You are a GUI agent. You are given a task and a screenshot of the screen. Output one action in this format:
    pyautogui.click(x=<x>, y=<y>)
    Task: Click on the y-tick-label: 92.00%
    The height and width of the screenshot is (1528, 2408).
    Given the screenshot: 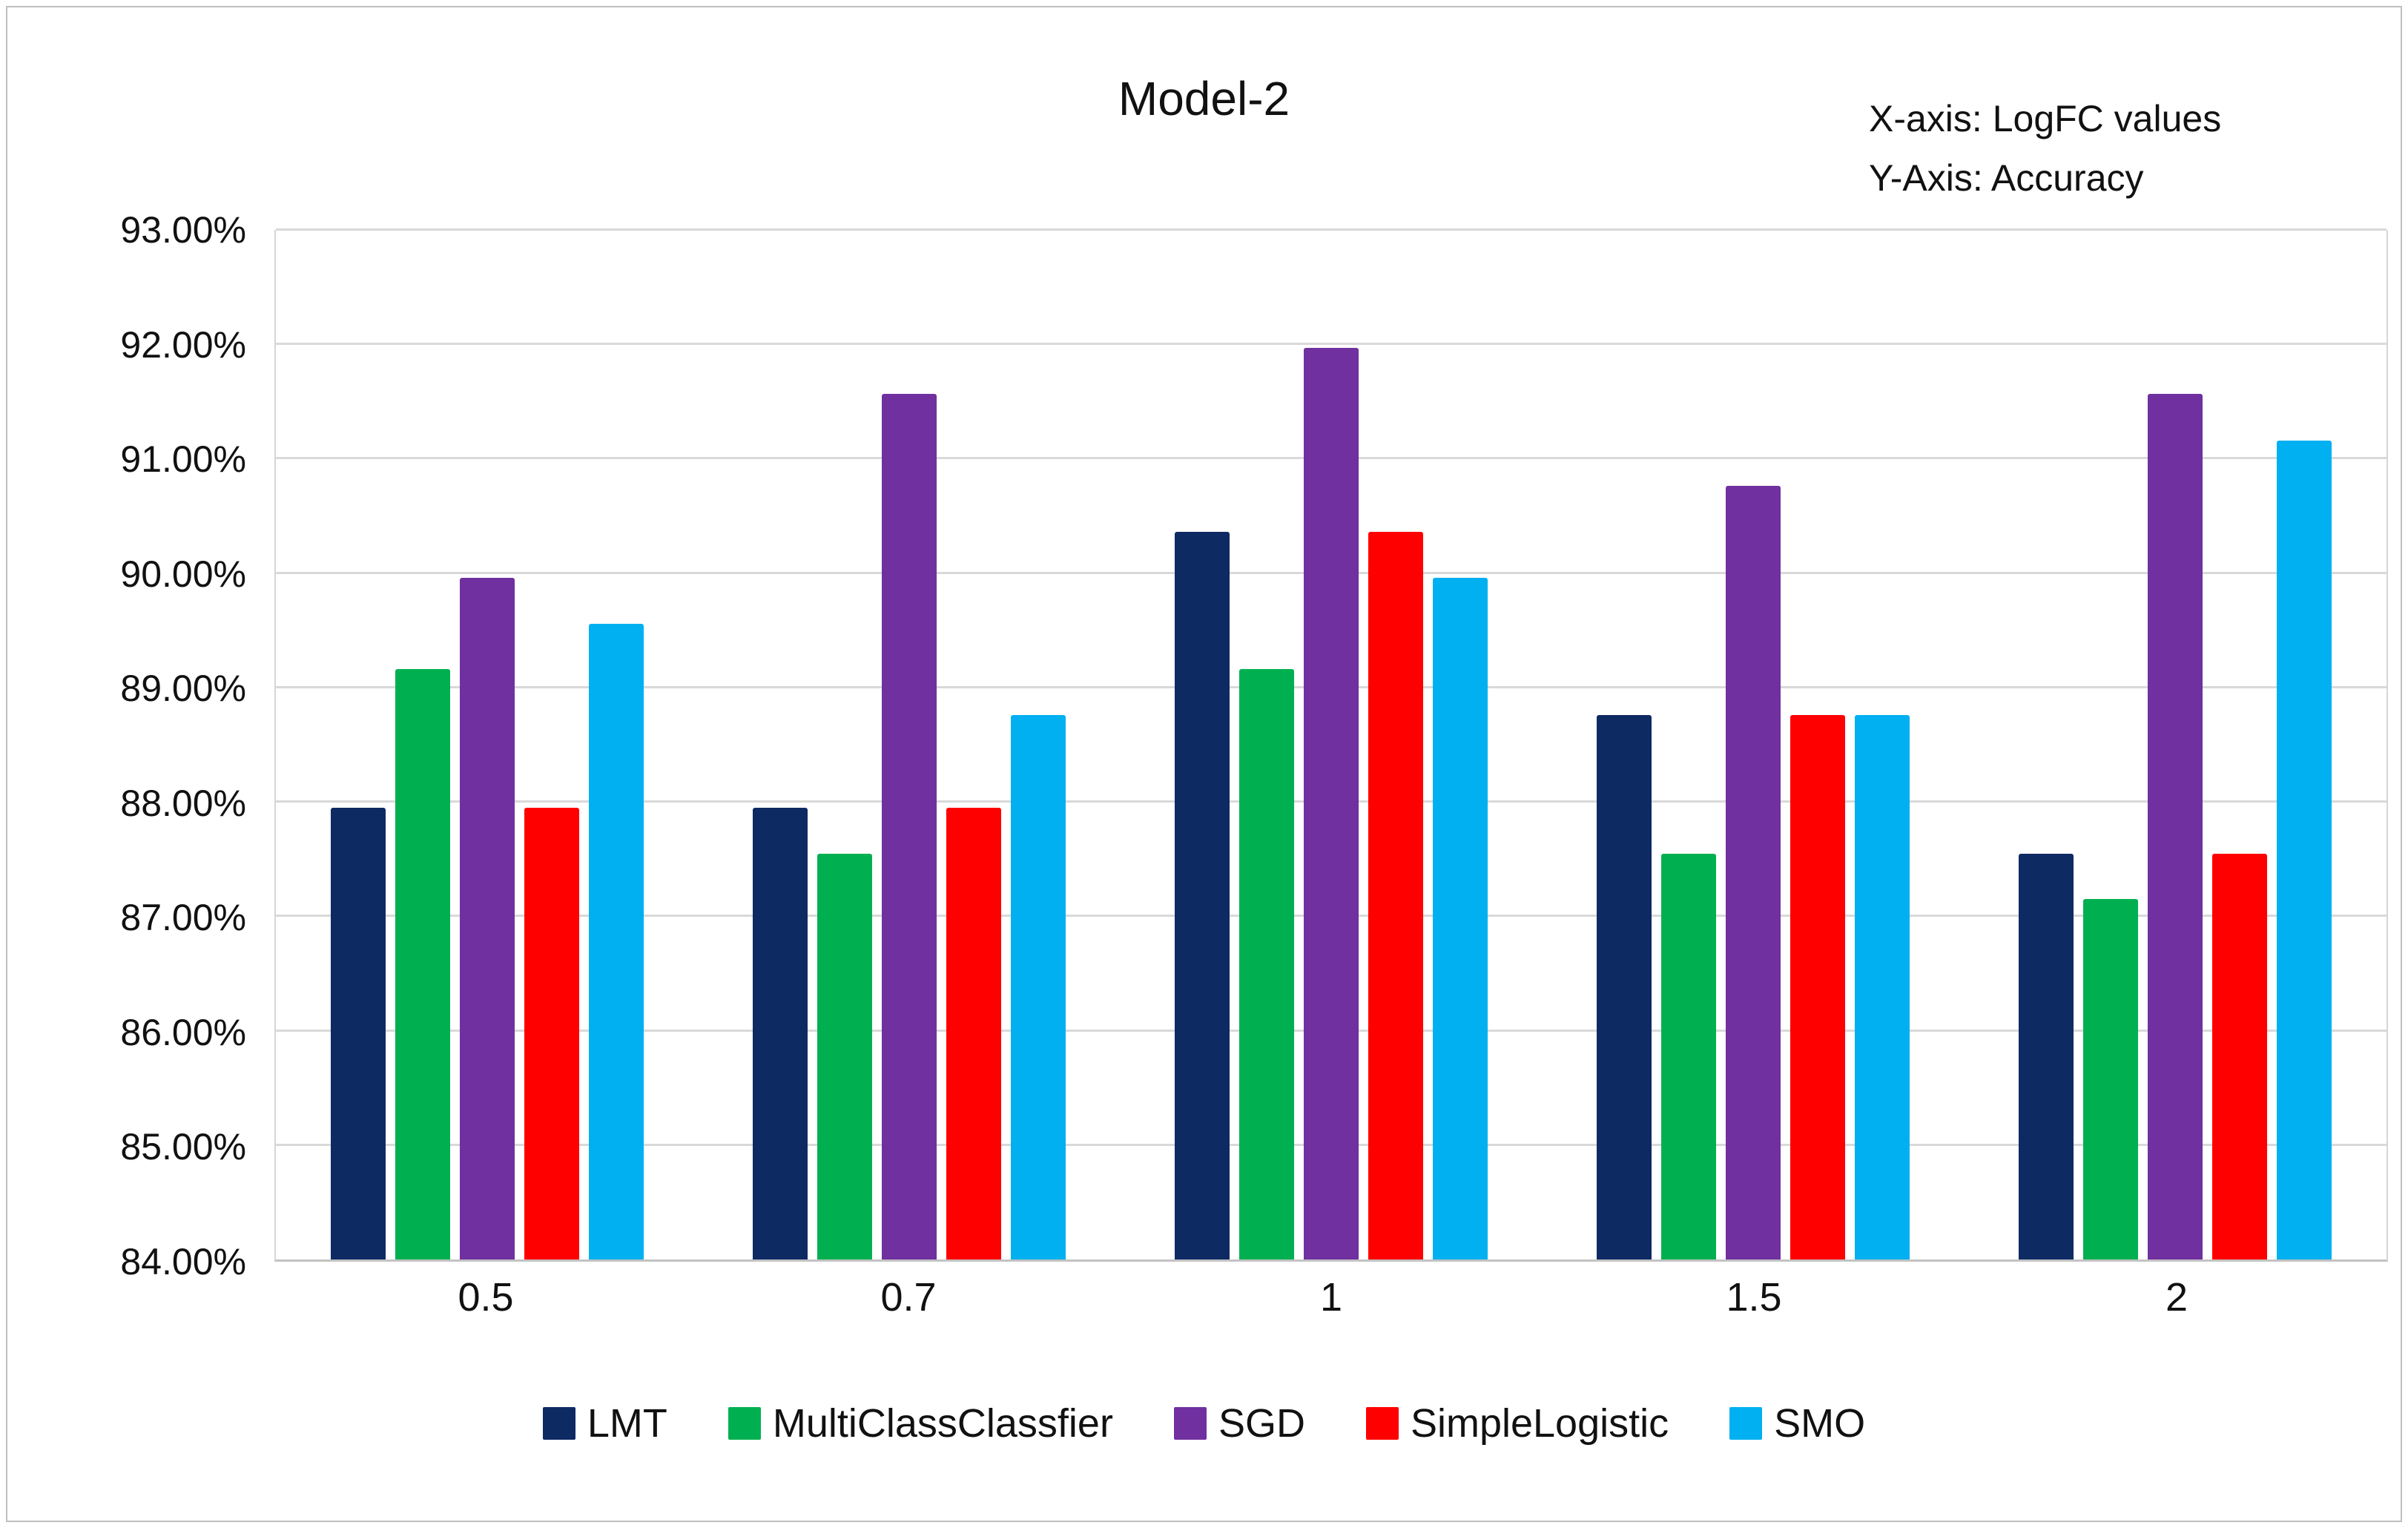 What is the action you would take?
    pyautogui.click(x=183, y=344)
    